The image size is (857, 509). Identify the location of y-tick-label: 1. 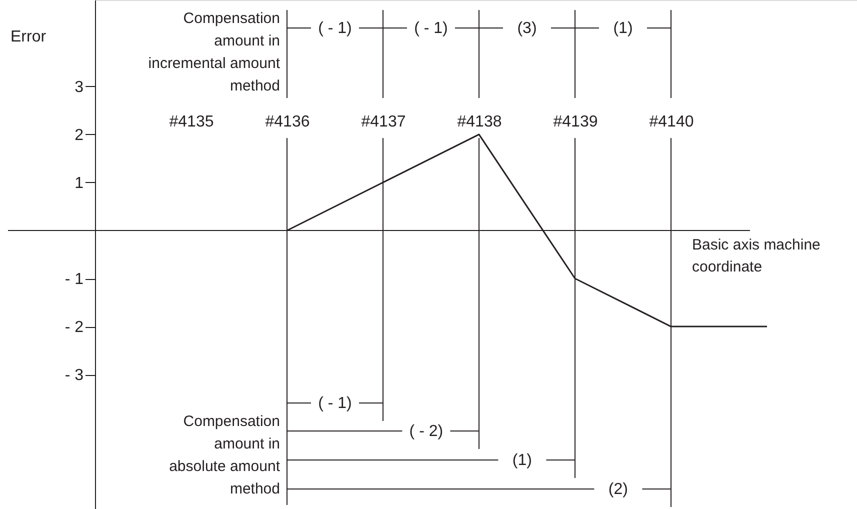
(79, 183).